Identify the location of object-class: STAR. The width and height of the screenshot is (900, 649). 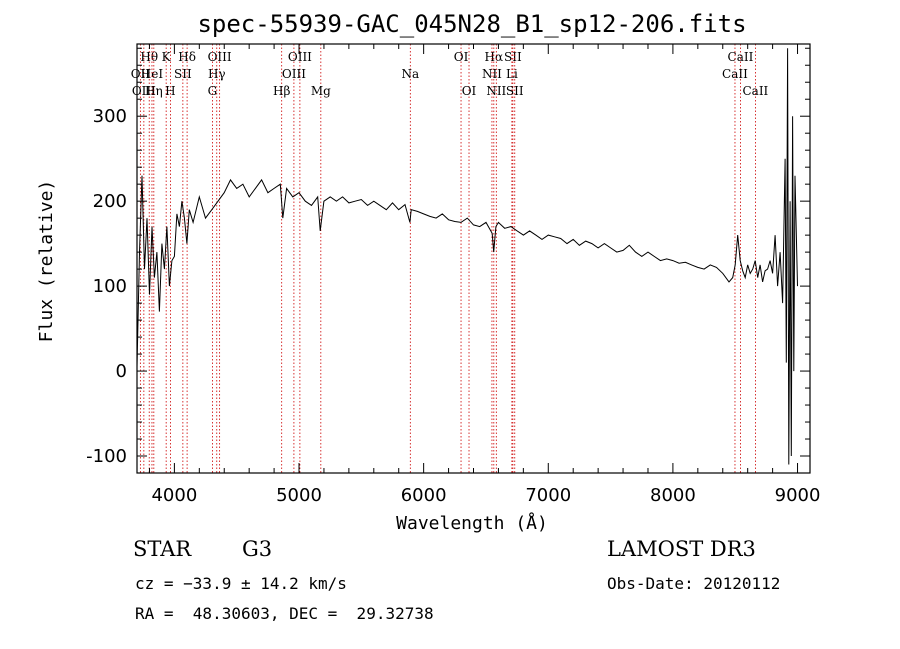
(162, 549).